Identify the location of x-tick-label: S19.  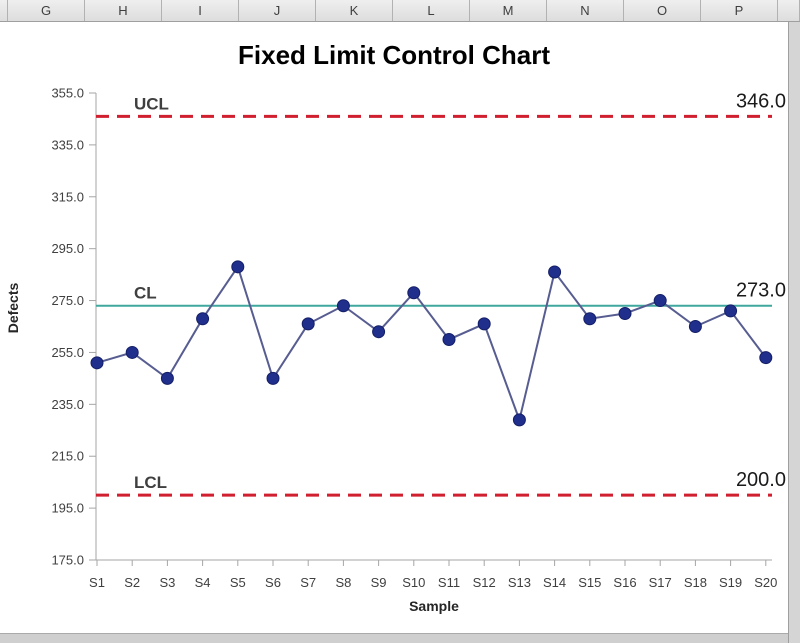
(730, 582).